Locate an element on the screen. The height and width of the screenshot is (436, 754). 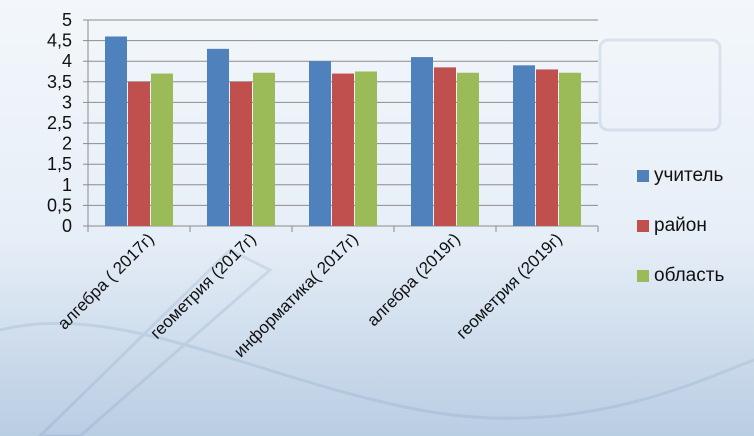
legend-label: учитель is located at coordinates (689, 175).